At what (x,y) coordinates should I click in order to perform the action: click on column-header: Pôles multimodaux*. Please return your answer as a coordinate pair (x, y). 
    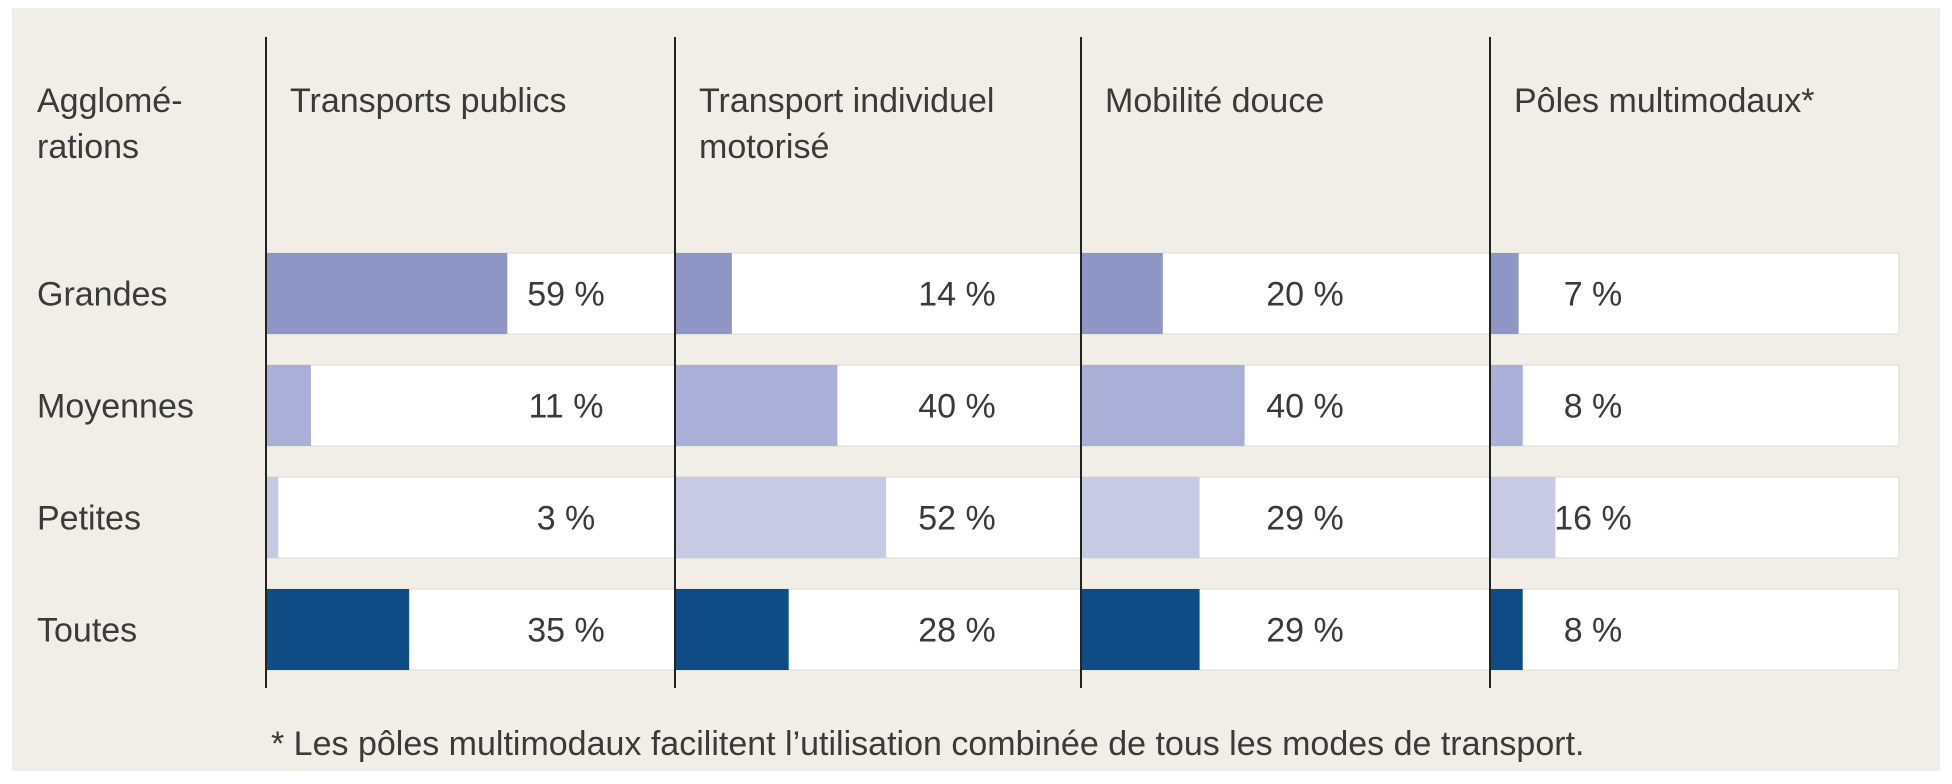
    Looking at the image, I should click on (1664, 101).